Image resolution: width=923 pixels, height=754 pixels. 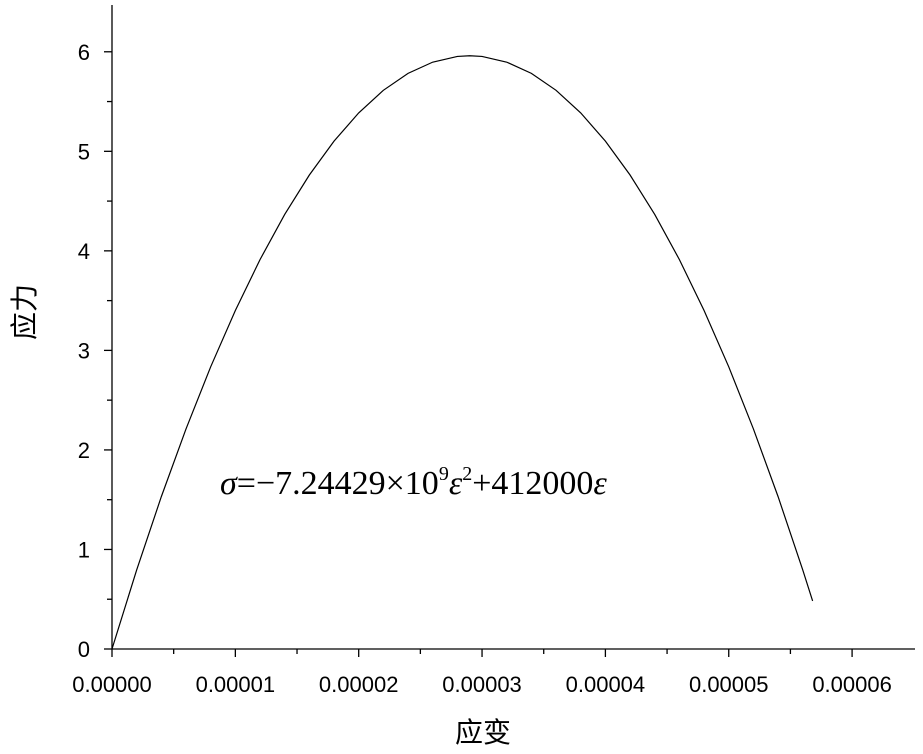 I want to click on x-tick-label: 0.00000, so click(x=112, y=684).